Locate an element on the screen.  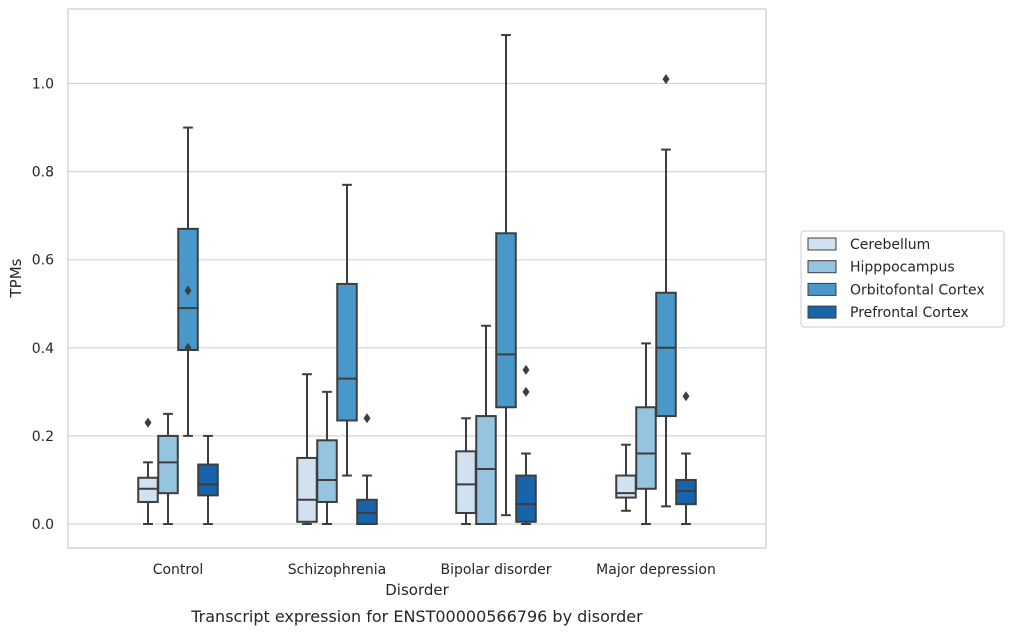
legend-label: Orbitofontal Cortex is located at coordinates (917, 290).